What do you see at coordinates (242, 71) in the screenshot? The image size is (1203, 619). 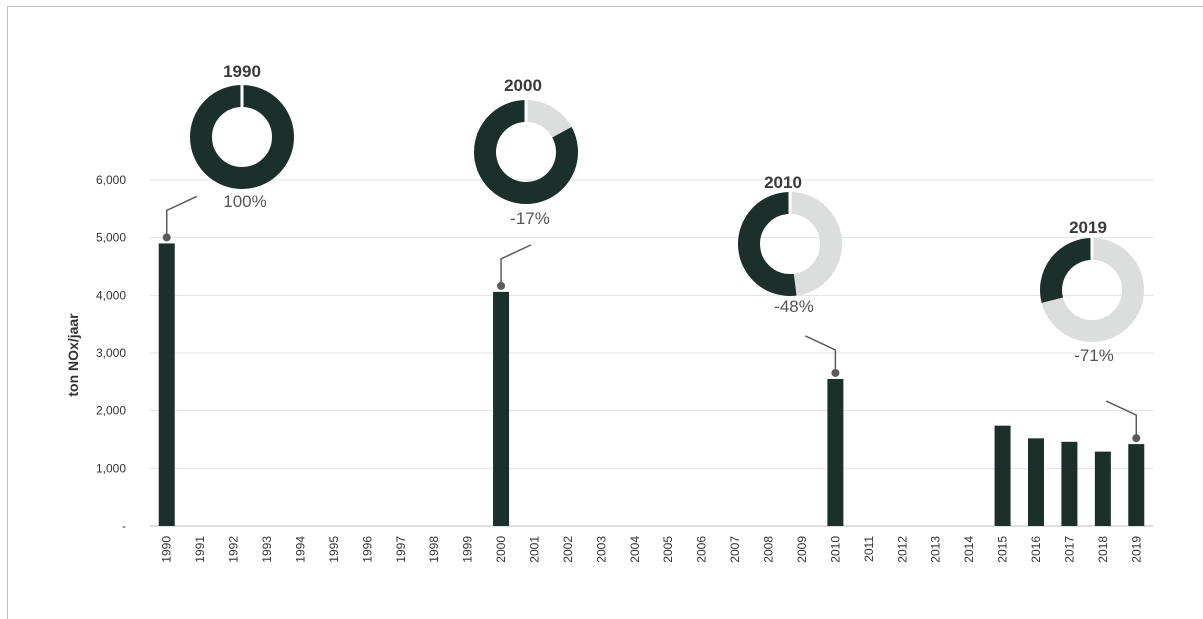 I see `donut-year-label: 1990` at bounding box center [242, 71].